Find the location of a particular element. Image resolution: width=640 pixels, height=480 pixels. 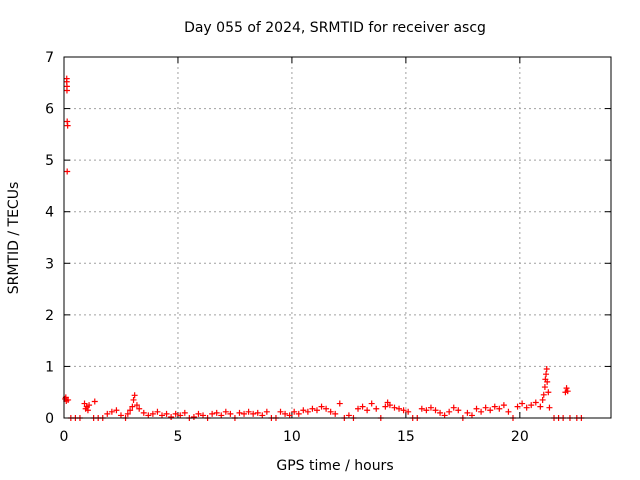

y-tick-label: 6 is located at coordinates (49, 110).